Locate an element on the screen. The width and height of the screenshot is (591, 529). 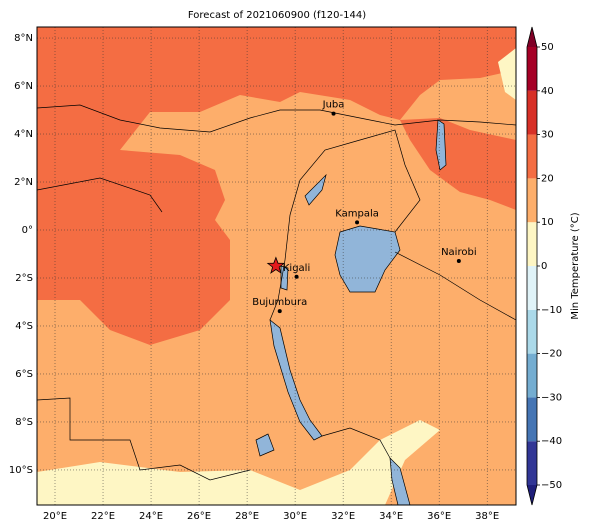
y-tick-label: 0° is located at coordinates (27, 230).